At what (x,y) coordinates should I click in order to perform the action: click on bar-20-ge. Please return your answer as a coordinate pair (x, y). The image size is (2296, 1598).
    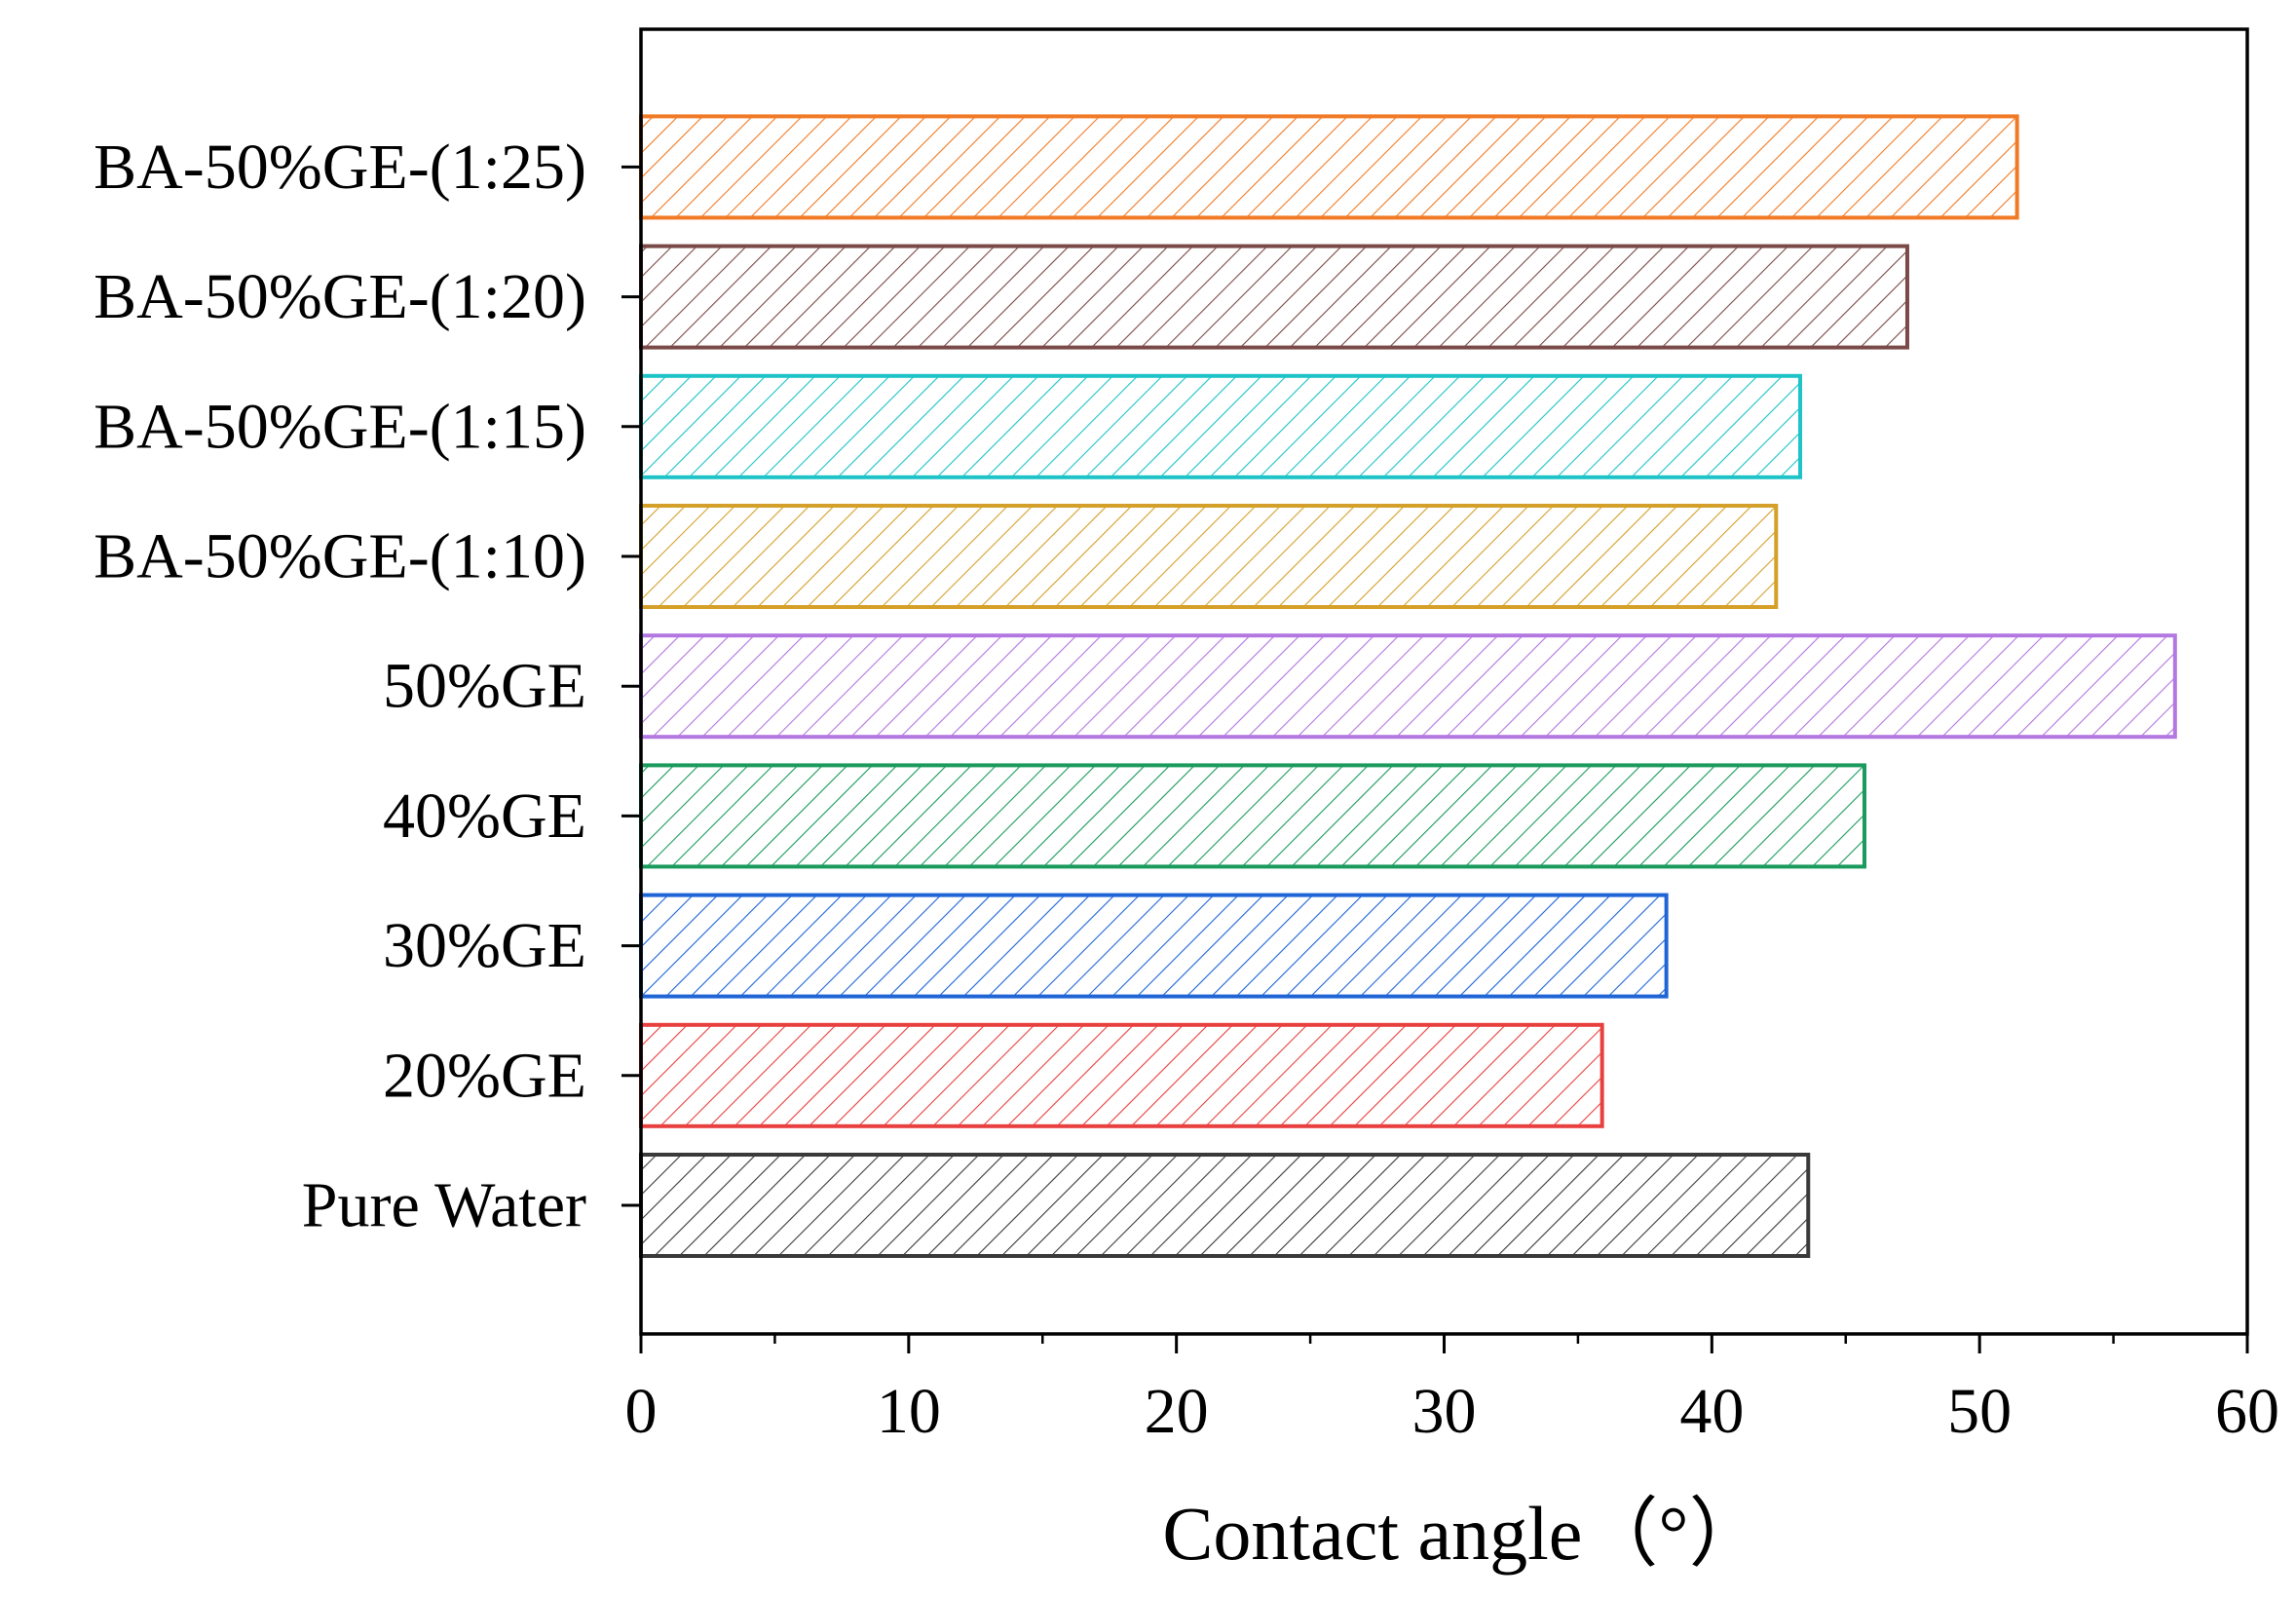
    Looking at the image, I should click on (1121, 1075).